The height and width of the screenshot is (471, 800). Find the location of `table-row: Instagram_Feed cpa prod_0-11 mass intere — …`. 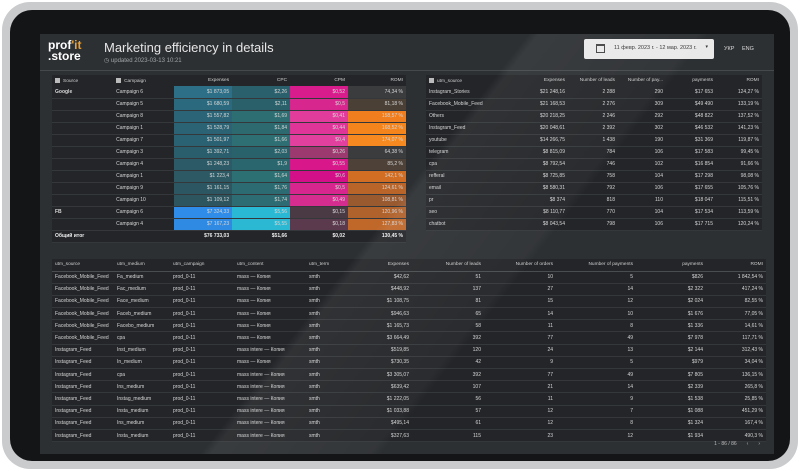

table-row: Instagram_Feed cpa prod_0-11 mass intere — … is located at coordinates (409, 375).